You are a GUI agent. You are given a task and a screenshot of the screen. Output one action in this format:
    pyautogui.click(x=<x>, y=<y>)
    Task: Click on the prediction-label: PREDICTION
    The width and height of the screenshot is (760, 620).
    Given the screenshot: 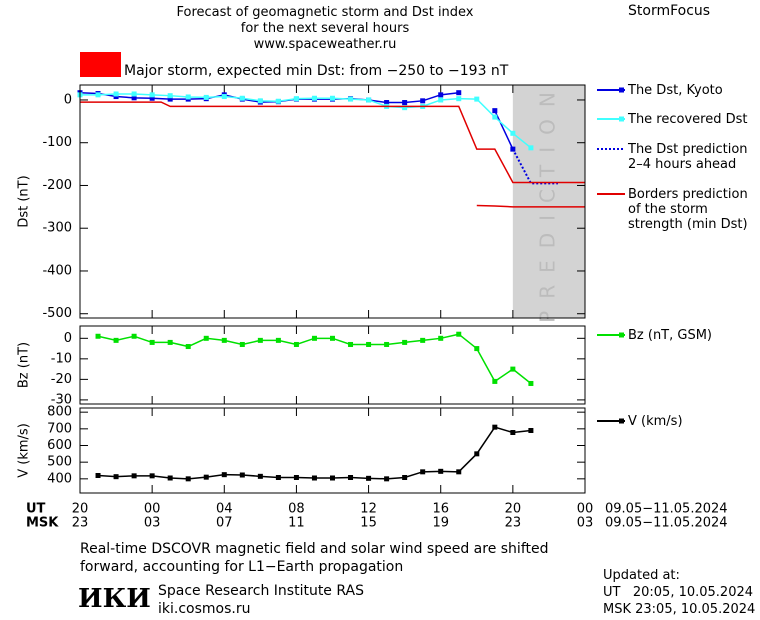 What is the action you would take?
    pyautogui.click(x=547, y=201)
    